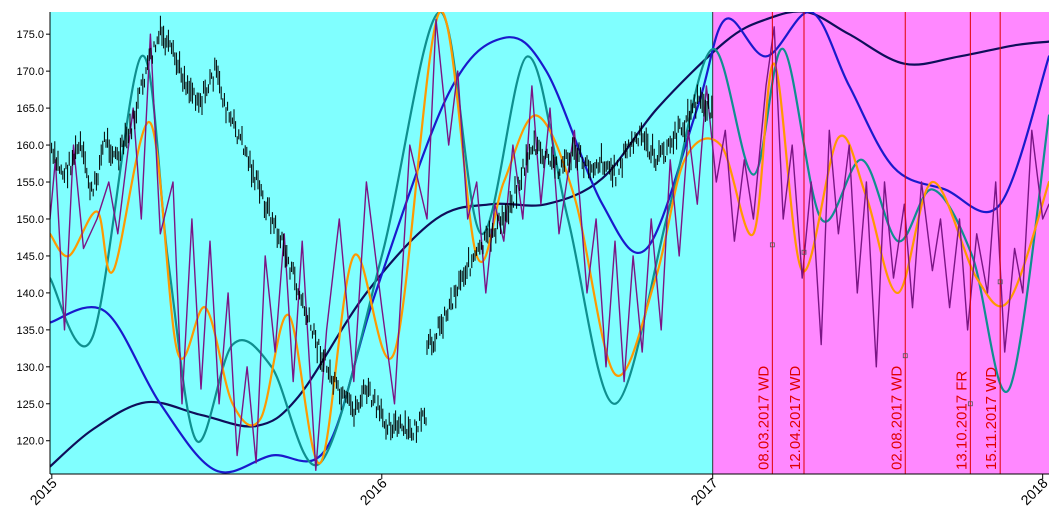  I want to click on x-tick-label-0: 2015, so click(43, 491).